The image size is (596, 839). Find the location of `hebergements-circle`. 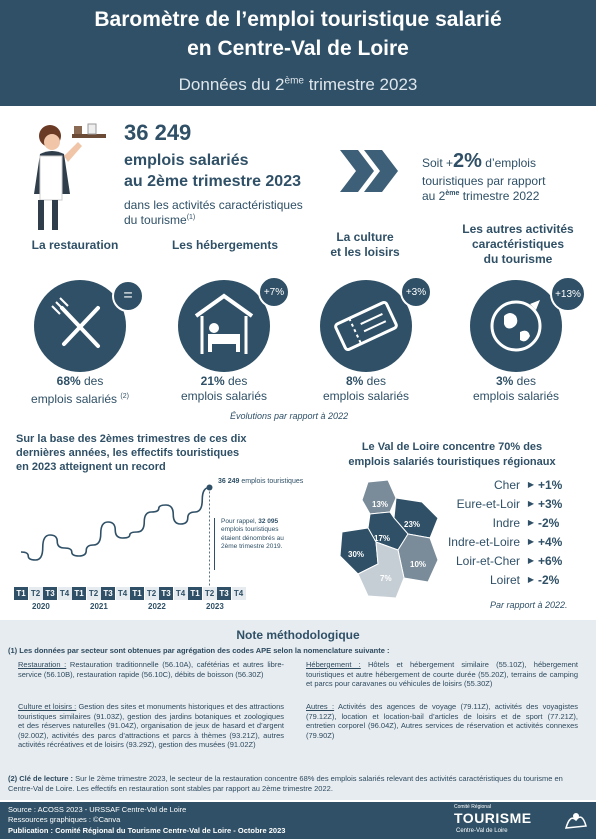

hebergements-circle is located at coordinates (224, 326).